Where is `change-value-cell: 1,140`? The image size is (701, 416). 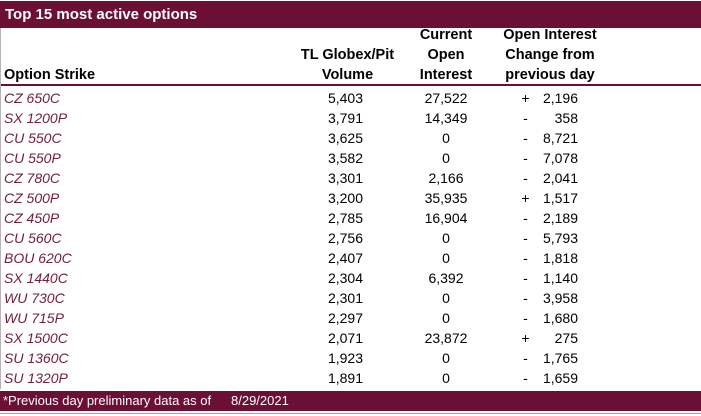 change-value-cell: 1,140 is located at coordinates (560, 278).